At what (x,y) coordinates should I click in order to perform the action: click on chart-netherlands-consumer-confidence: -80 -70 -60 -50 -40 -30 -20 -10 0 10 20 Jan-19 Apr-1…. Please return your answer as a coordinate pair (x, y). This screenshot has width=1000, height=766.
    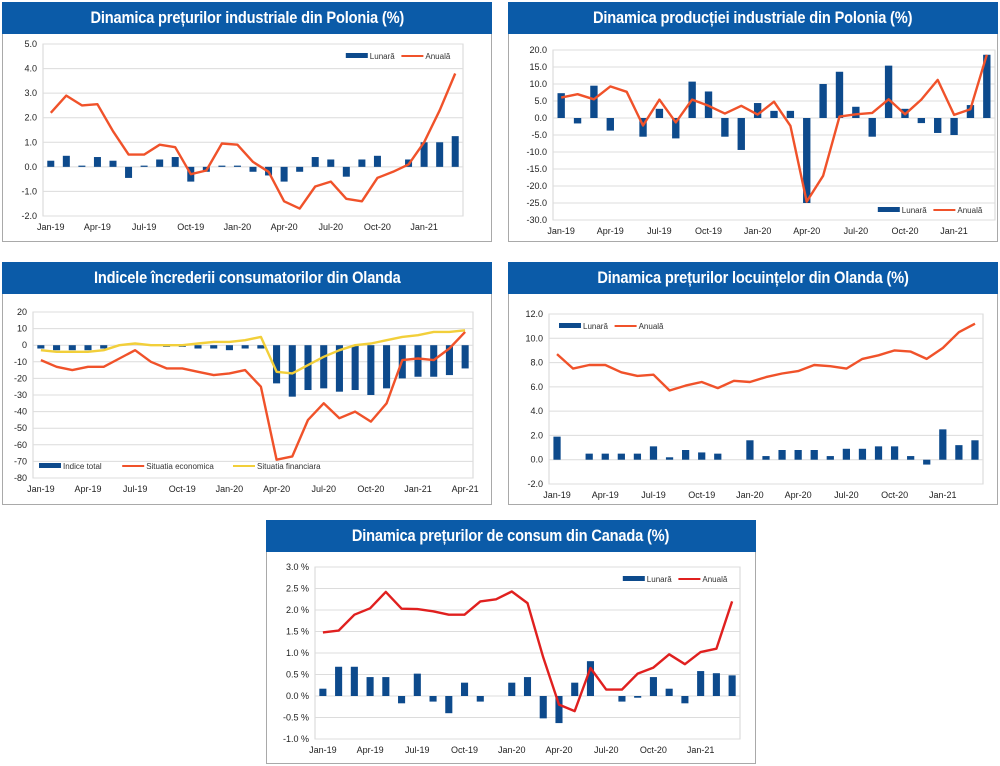
    Looking at the image, I should click on (246, 400).